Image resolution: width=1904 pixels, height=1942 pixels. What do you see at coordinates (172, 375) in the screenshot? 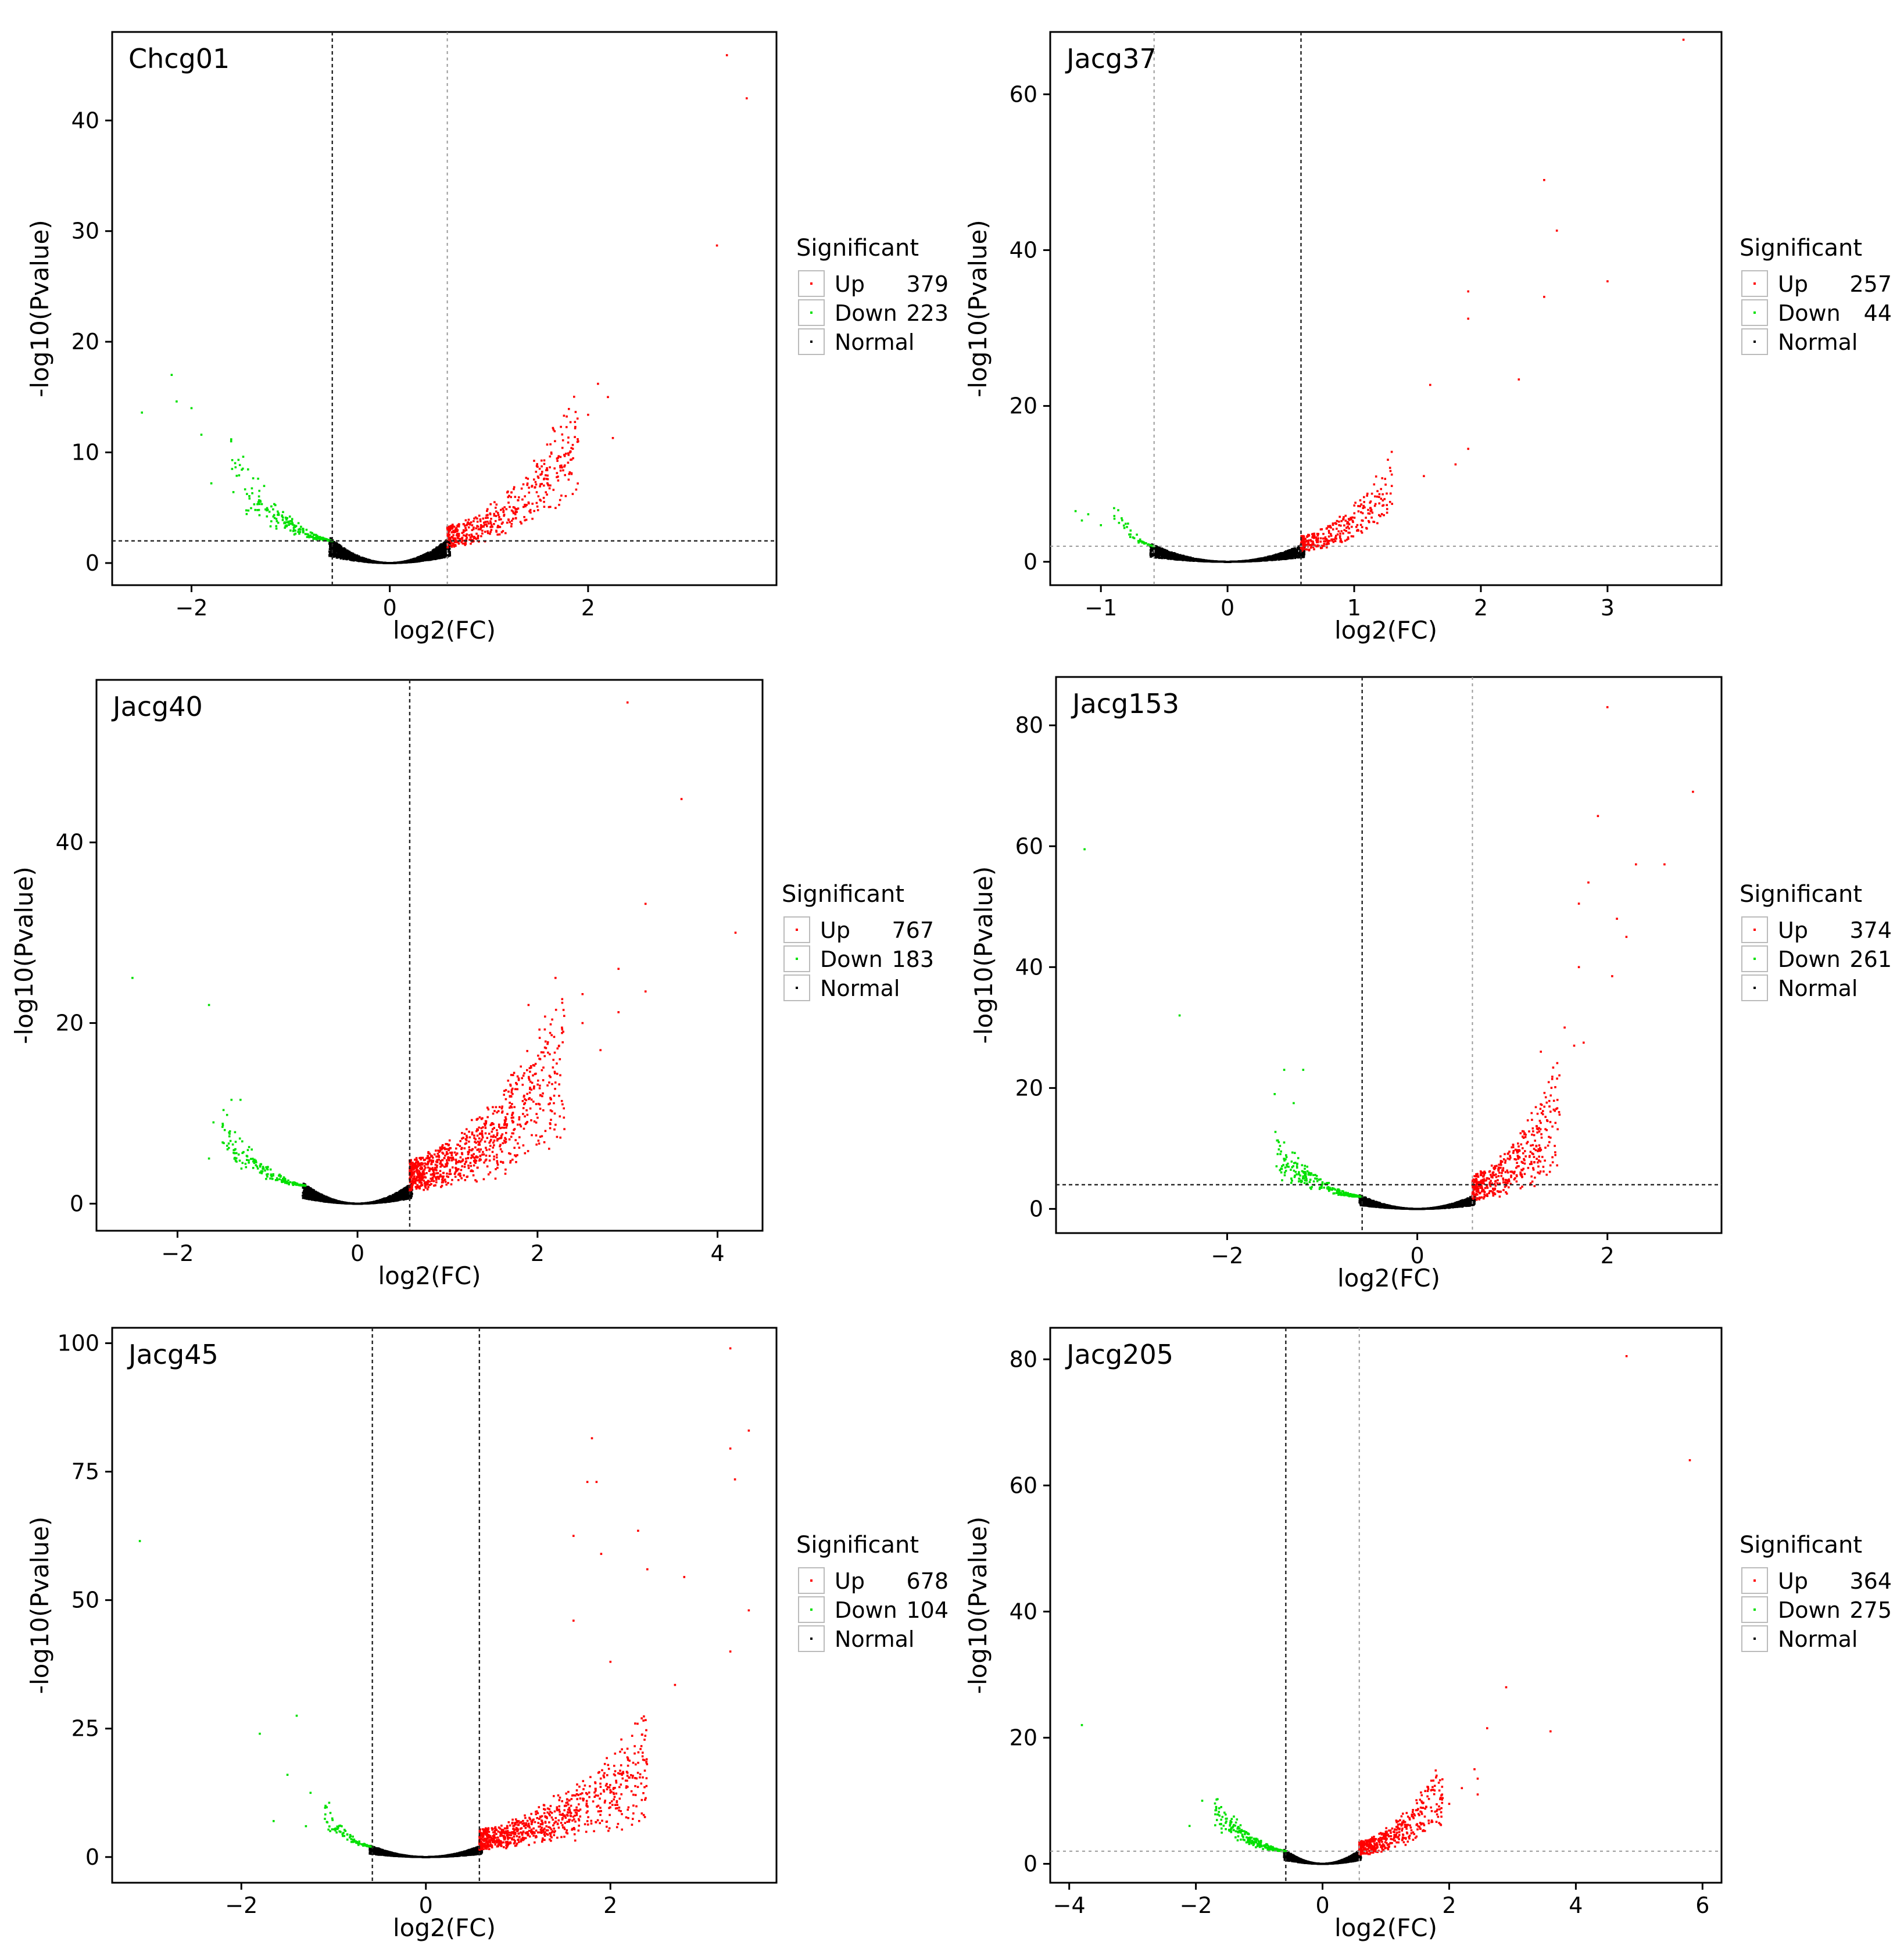
I see `down-outlier-point` at bounding box center [172, 375].